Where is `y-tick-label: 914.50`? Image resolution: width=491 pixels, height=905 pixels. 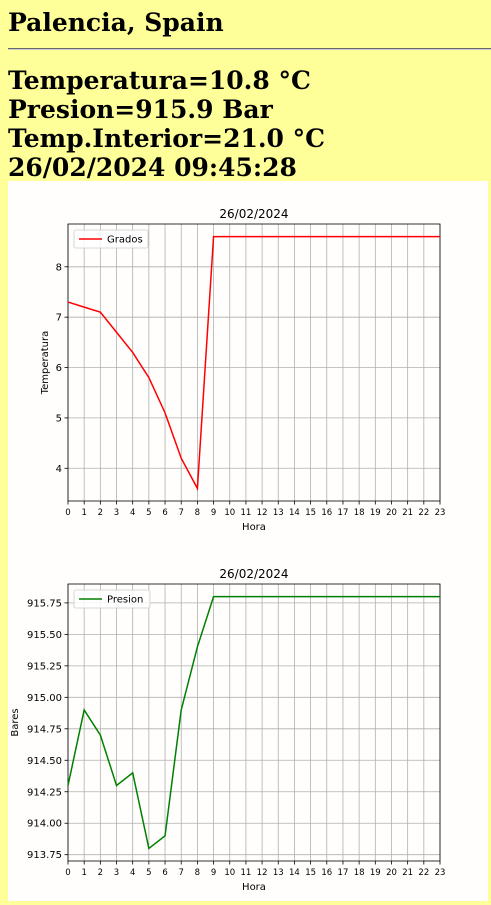 y-tick-label: 914.50 is located at coordinates (44, 761).